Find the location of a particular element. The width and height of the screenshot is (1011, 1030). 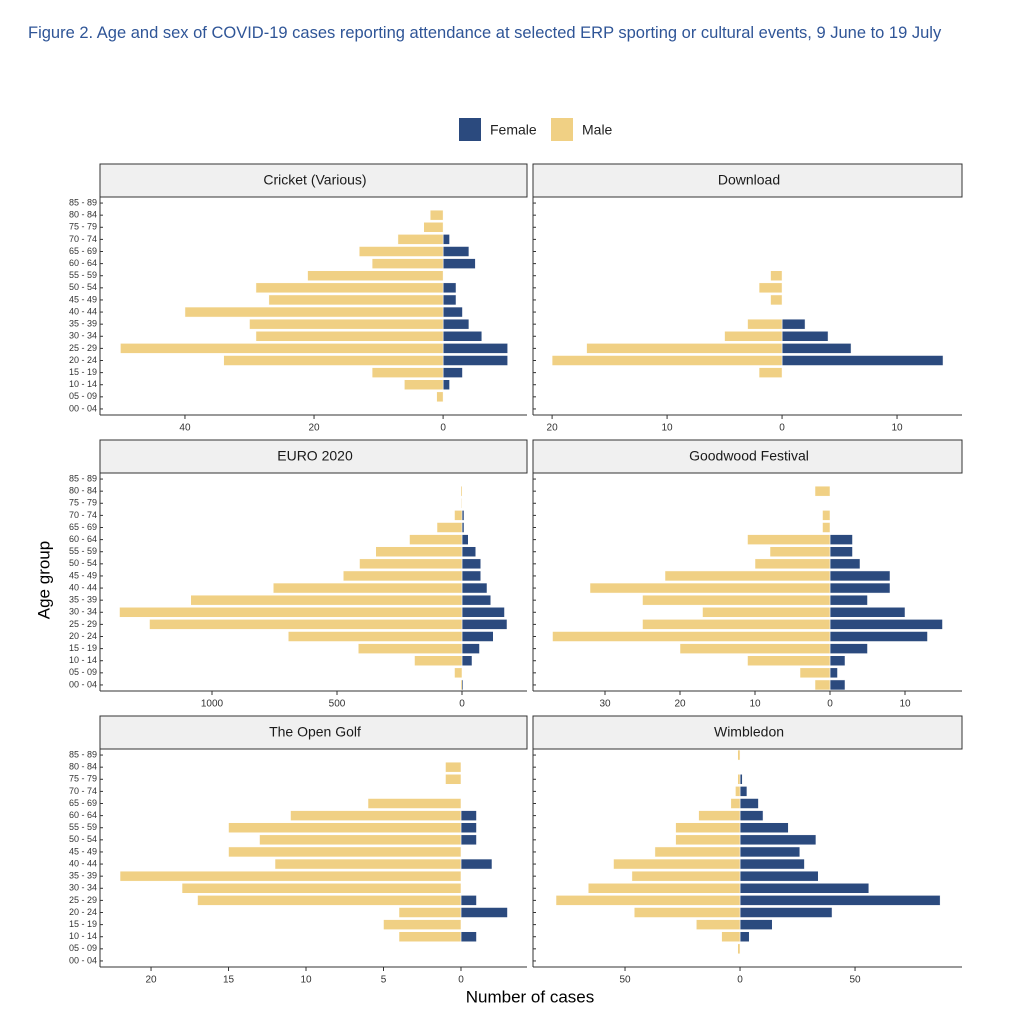

y-axis-label: Age group is located at coordinates (43, 580).